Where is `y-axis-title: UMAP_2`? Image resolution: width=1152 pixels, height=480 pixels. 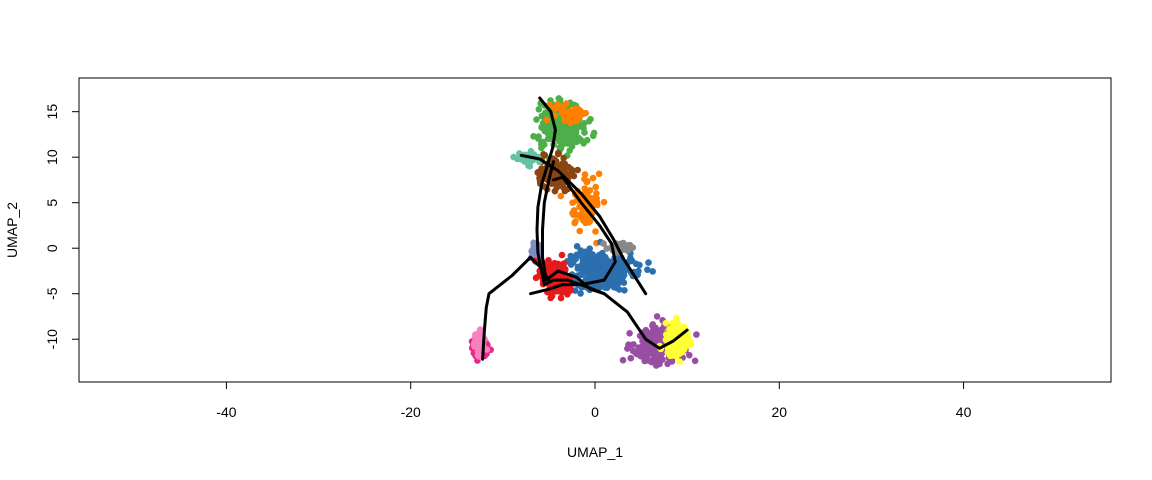 y-axis-title: UMAP_2 is located at coordinates (12, 230).